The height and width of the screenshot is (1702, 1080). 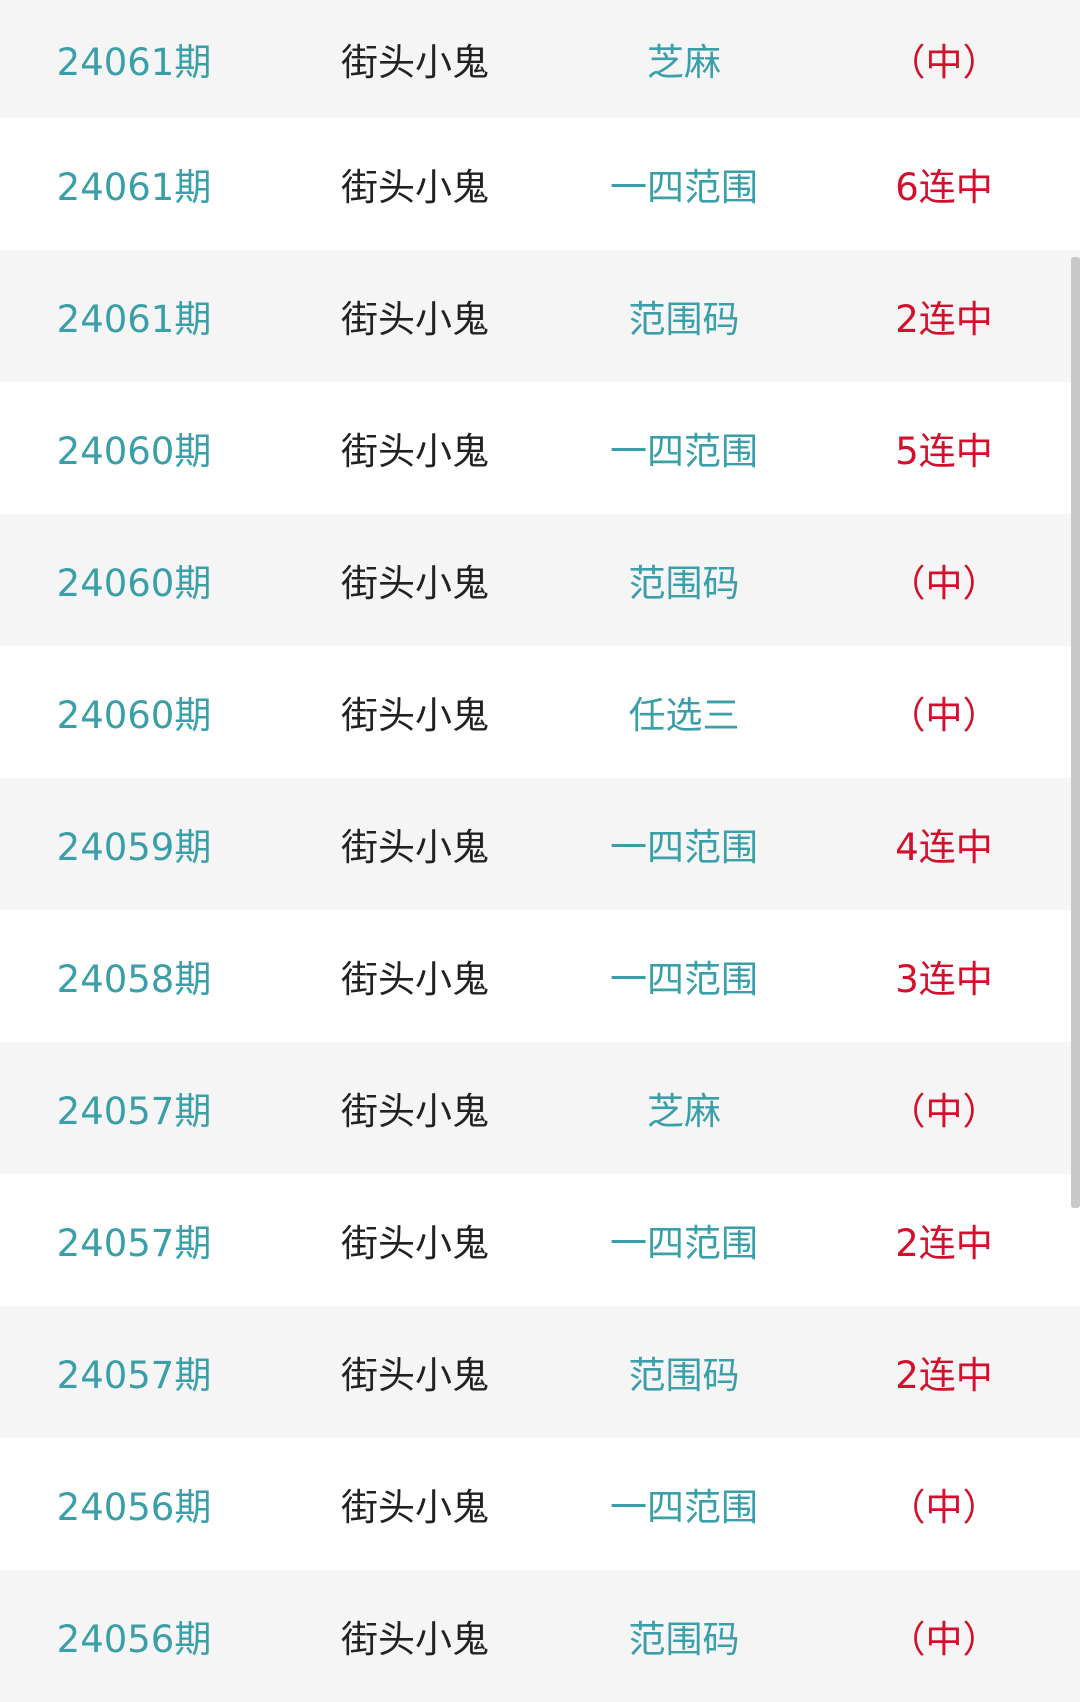 What do you see at coordinates (540, 184) in the screenshot?
I see `list-item: 24061期 街头小鬼 一四范围 6连中` at bounding box center [540, 184].